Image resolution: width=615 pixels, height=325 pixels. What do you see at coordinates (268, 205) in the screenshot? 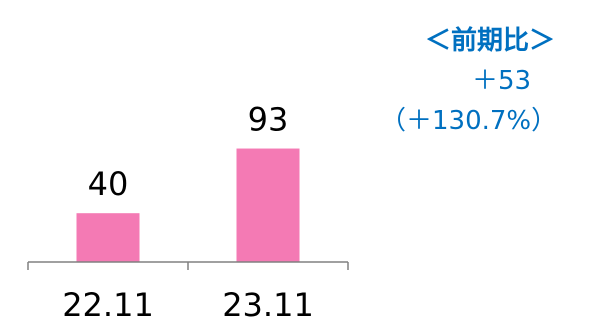
I see `bar-23.11` at bounding box center [268, 205].